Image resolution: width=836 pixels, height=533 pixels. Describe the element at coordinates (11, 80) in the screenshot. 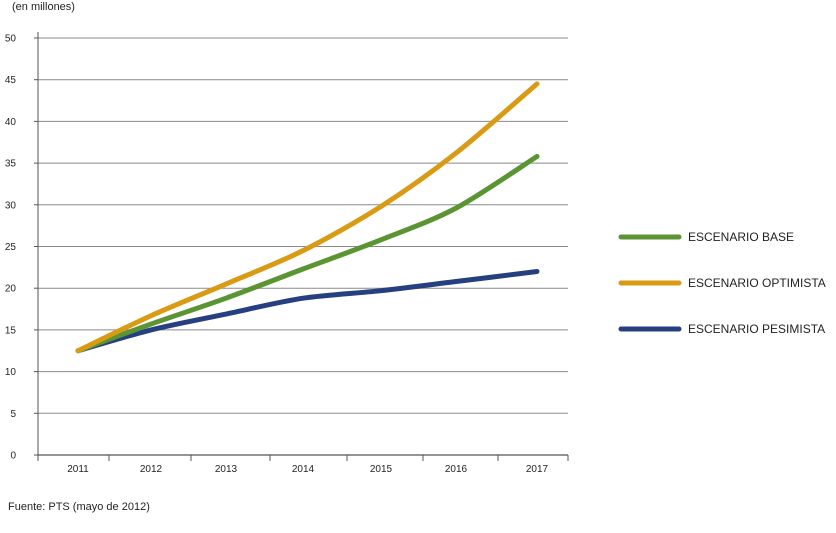

I see `y-tick-label: 45` at that location.